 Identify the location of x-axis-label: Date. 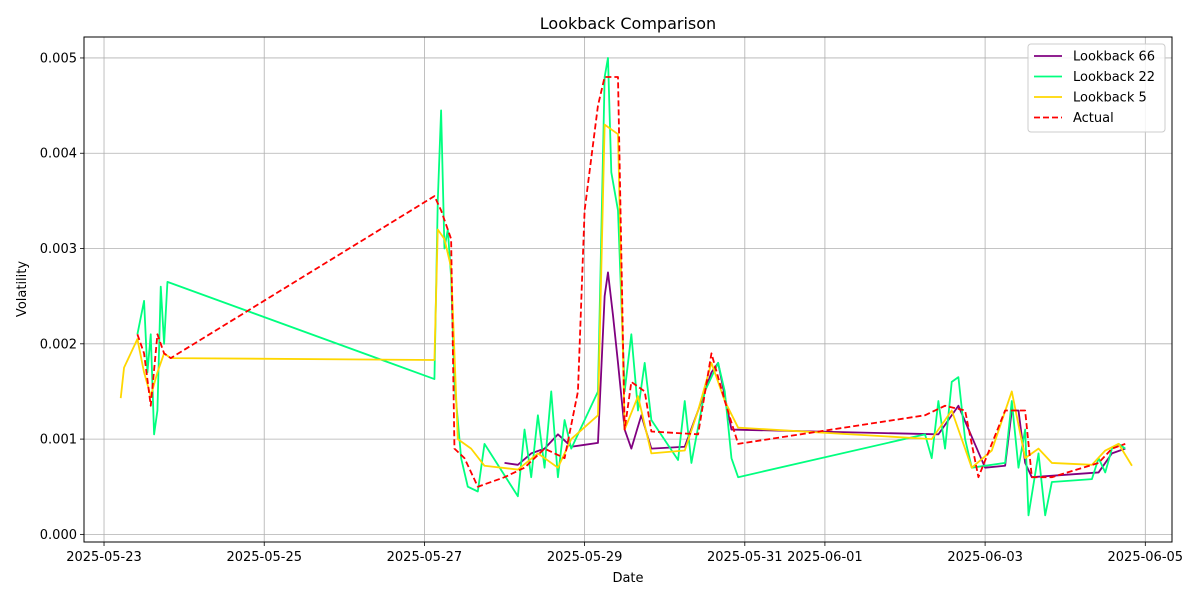
(627, 578).